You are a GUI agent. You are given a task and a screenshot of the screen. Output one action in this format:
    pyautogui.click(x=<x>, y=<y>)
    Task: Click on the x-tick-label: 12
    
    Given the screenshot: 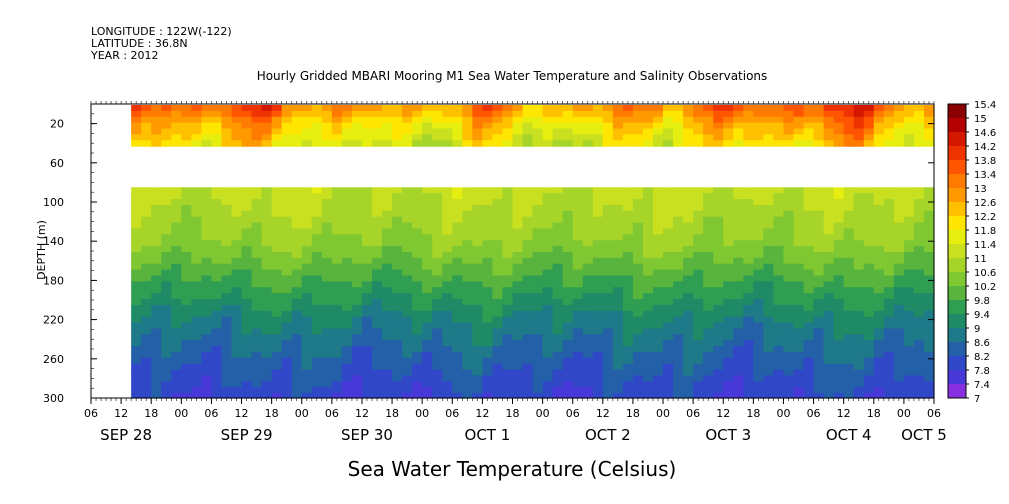 What is the action you would take?
    pyautogui.click(x=844, y=413)
    